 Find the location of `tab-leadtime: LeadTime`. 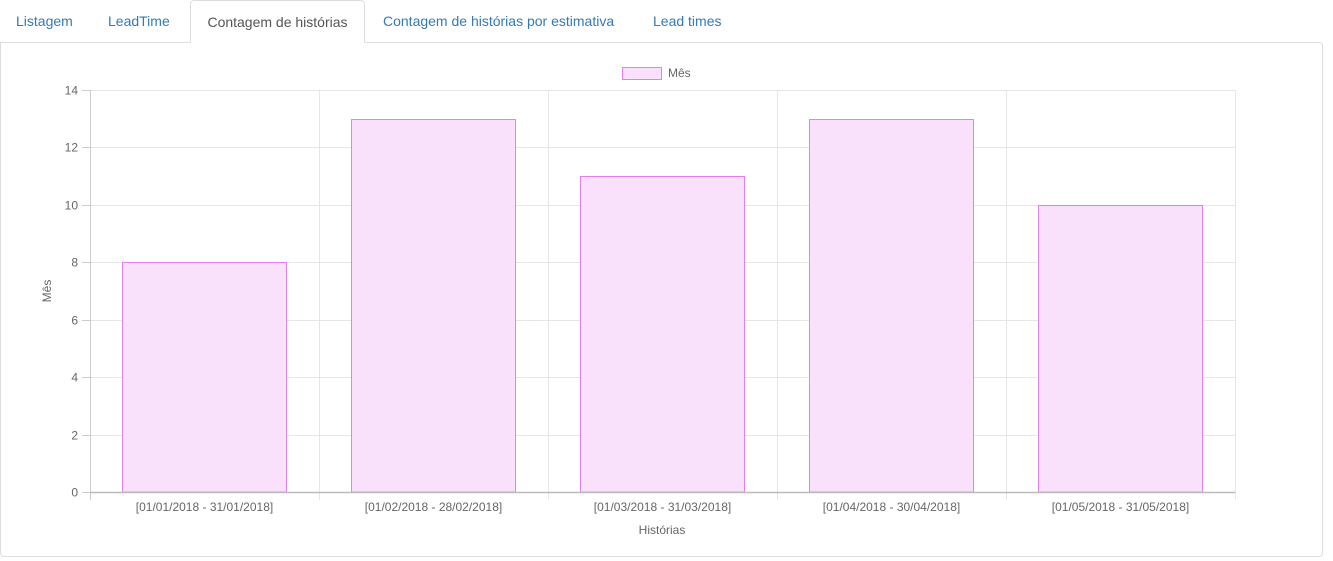

tab-leadtime: LeadTime is located at coordinates (139, 21).